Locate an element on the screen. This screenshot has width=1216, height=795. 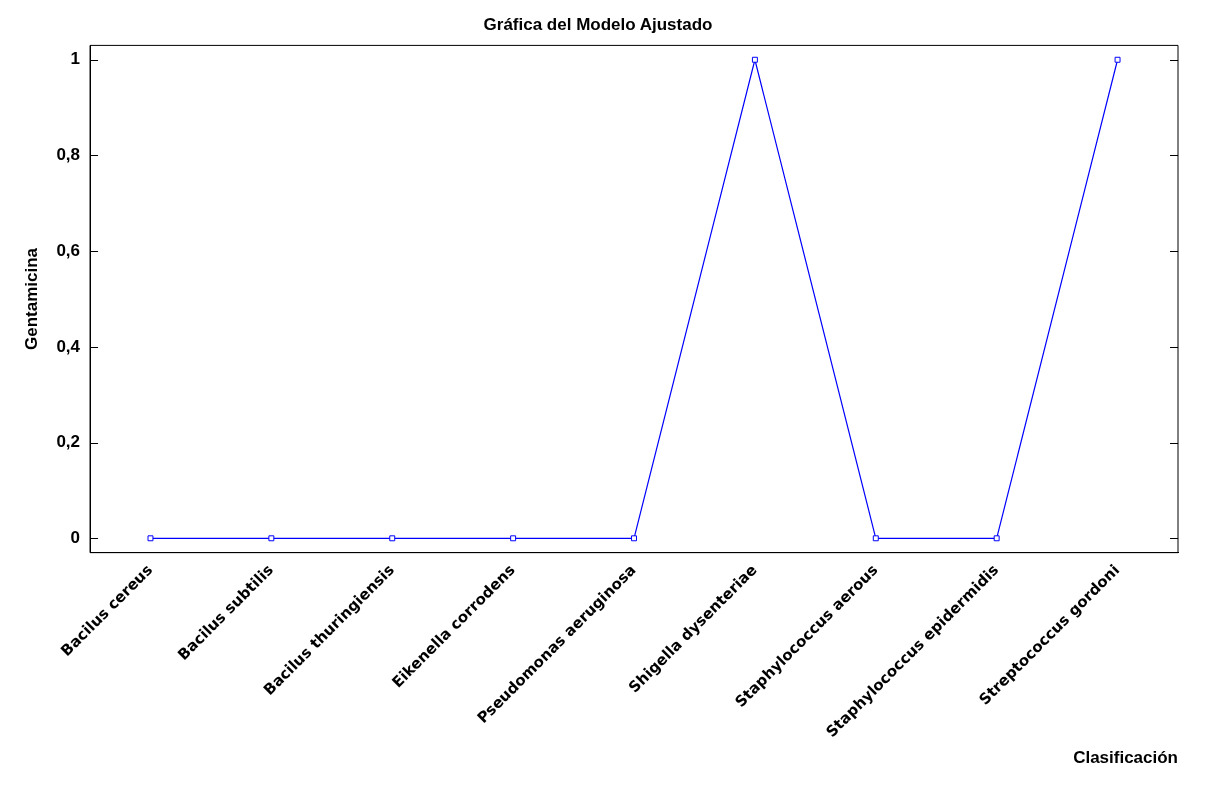
y-tick-label: 0,2 is located at coordinates (68, 442).